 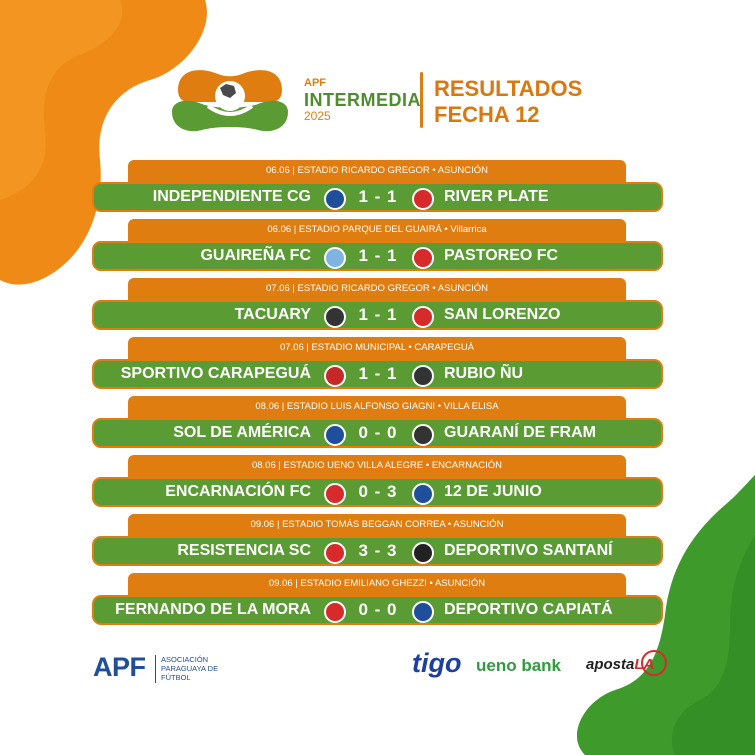 What do you see at coordinates (423, 258) in the screenshot?
I see `pastoreo-fc-crest-icon` at bounding box center [423, 258].